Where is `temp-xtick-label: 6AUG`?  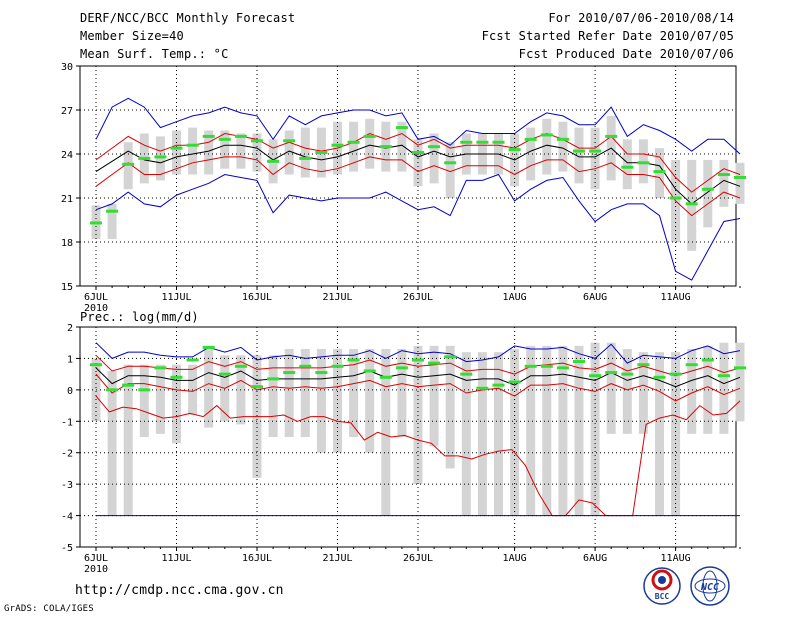 temp-xtick-label: 6AUG is located at coordinates (595, 297).